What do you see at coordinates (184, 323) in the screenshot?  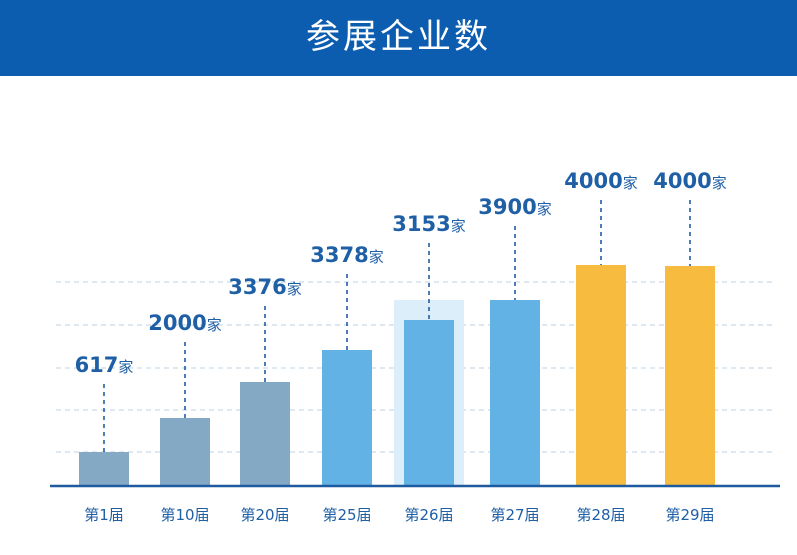 I see `data-label: 2000家` at bounding box center [184, 323].